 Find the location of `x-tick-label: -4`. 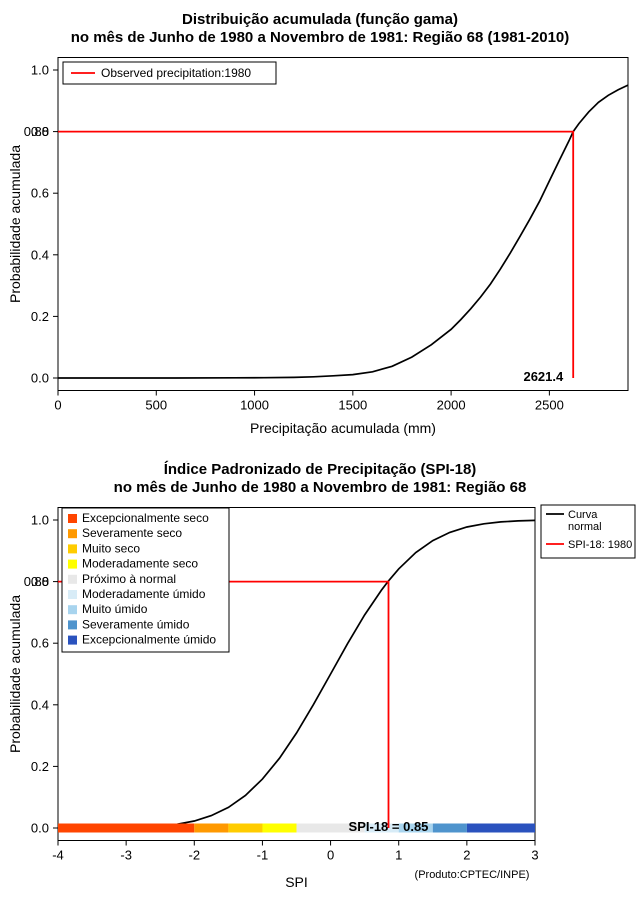

x-tick-label: -4 is located at coordinates (58, 855).